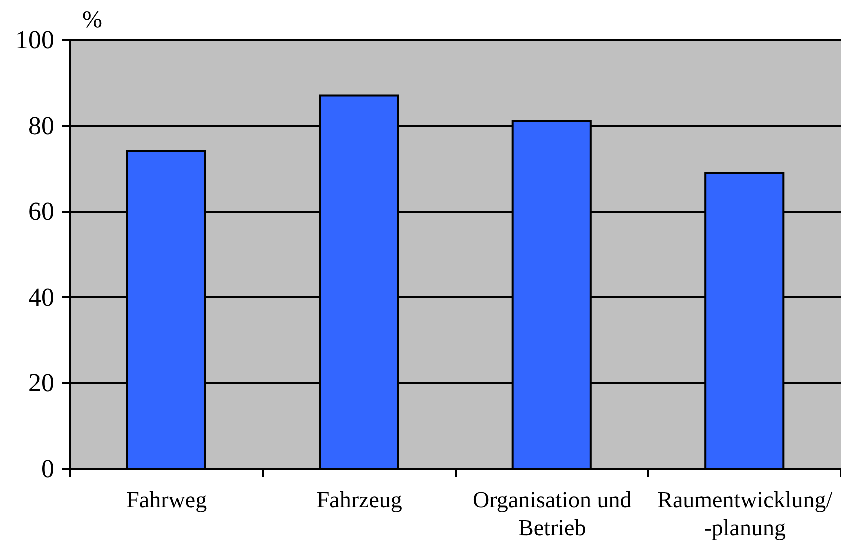 The image size is (841, 549). Describe the element at coordinates (35, 40) in the screenshot. I see `y-tick-label: 100` at that location.